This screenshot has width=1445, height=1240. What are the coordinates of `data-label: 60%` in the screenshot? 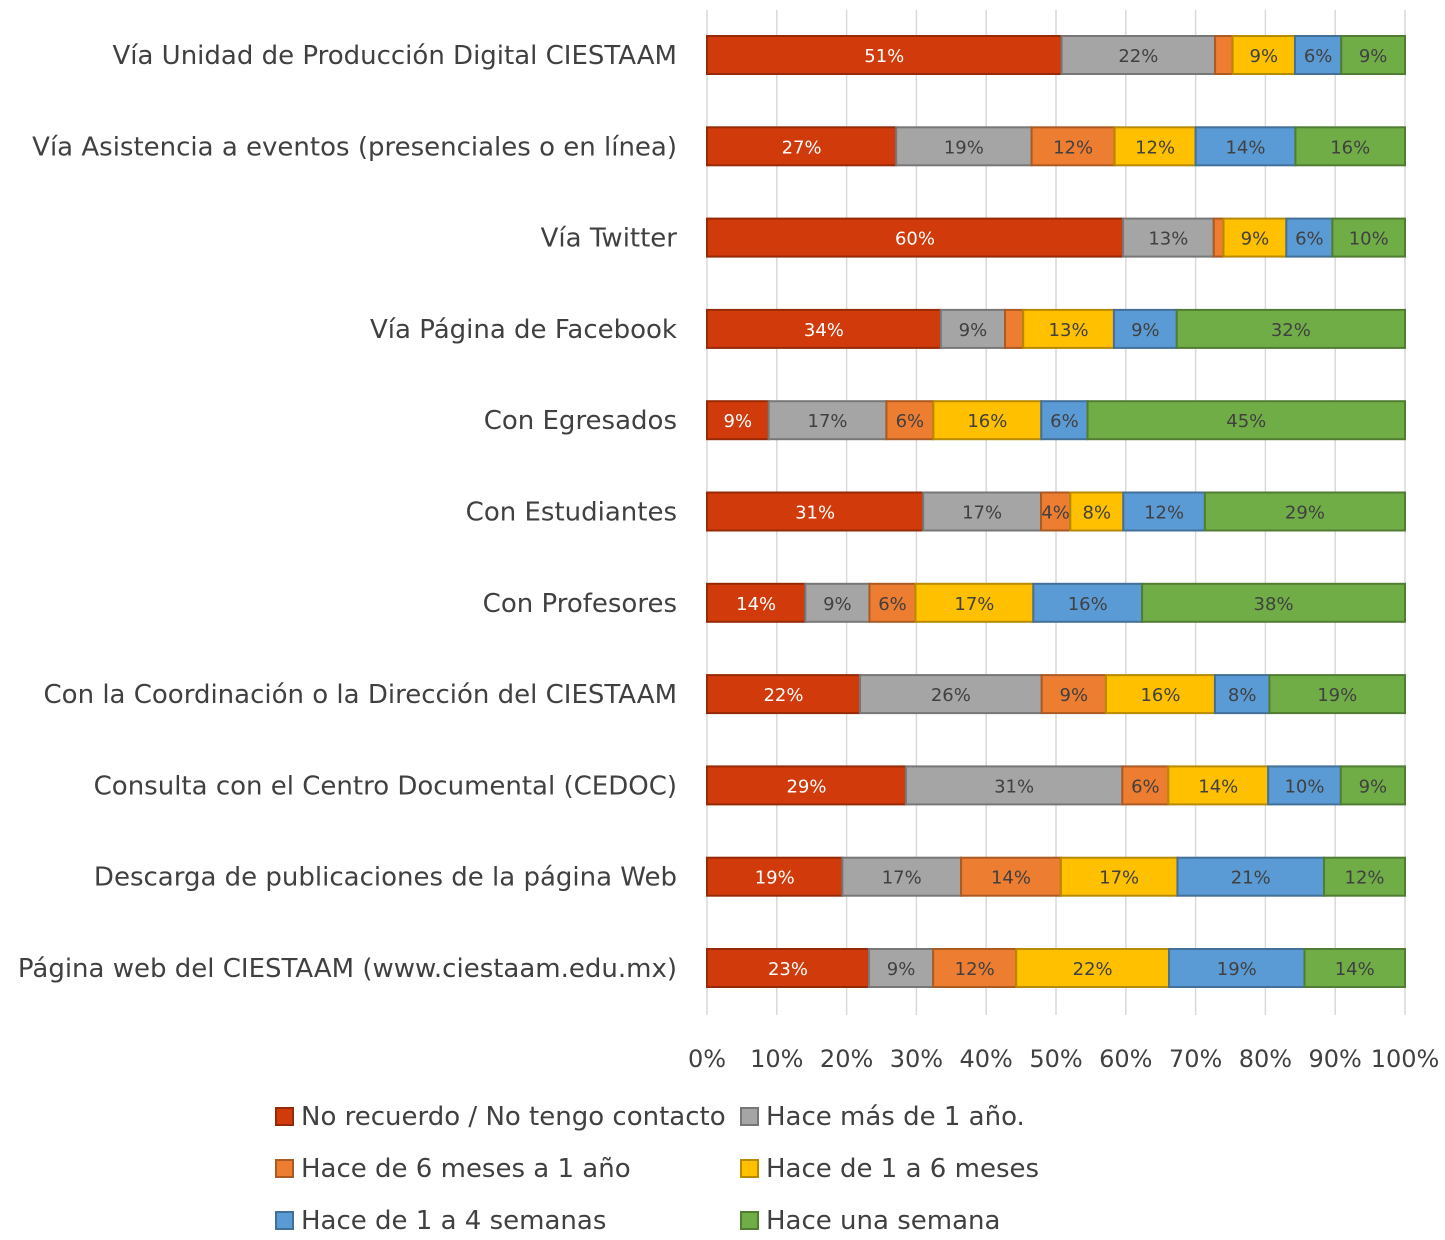 It's located at (915, 239).